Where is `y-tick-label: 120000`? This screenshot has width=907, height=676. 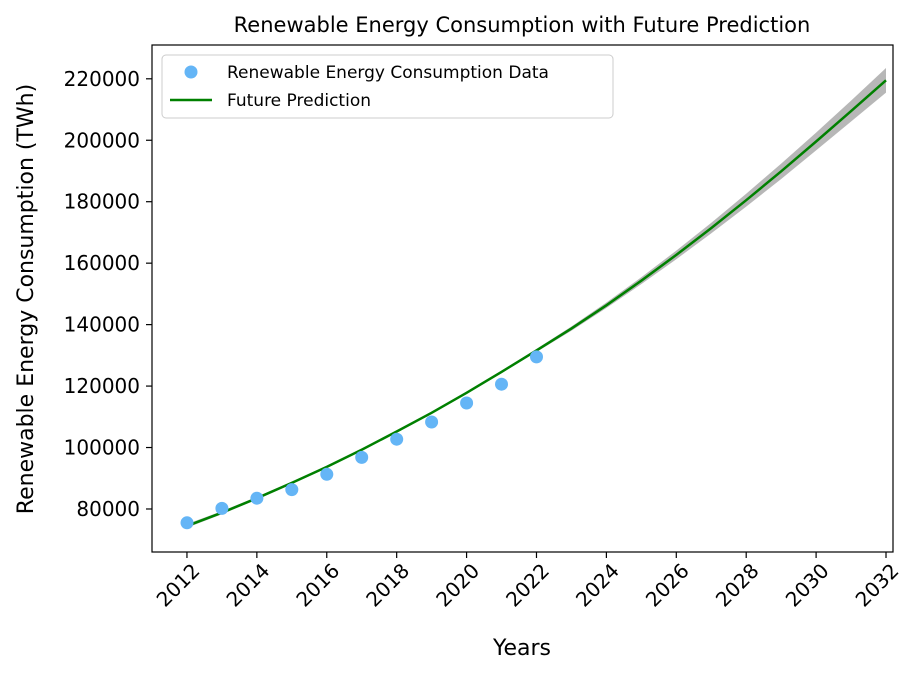 y-tick-label: 120000 is located at coordinates (102, 386).